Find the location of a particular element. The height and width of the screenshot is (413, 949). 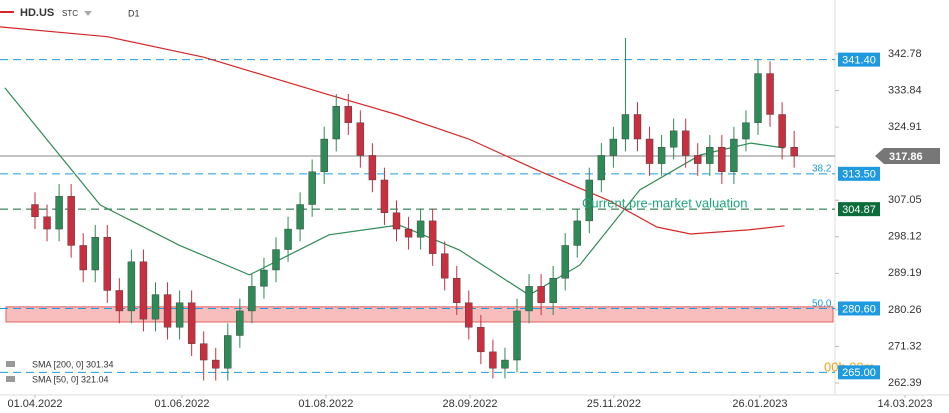

y-tick-label: 280.26 is located at coordinates (905, 310).